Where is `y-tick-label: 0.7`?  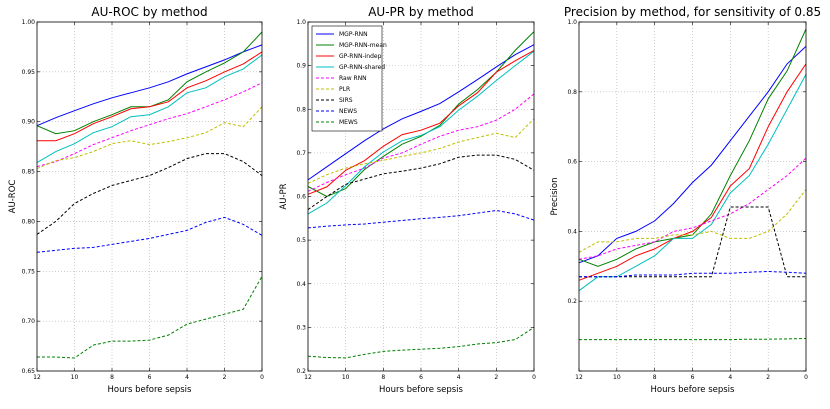 y-tick-label: 0.7 is located at coordinates (301, 153).